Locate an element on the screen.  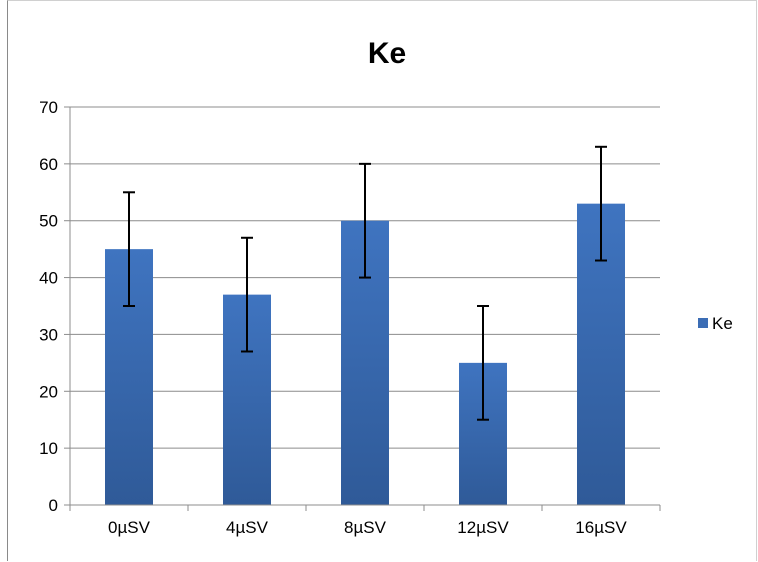
y-tick-label: 60 is located at coordinates (48, 164).